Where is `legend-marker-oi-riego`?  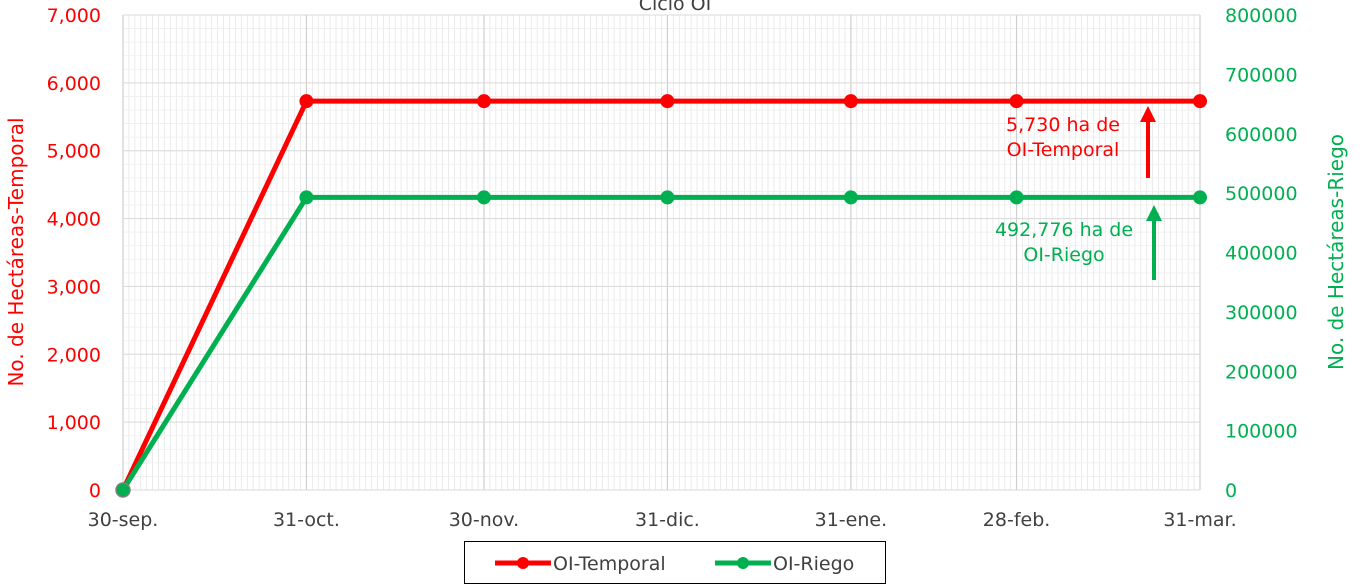 legend-marker-oi-riego is located at coordinates (743, 563).